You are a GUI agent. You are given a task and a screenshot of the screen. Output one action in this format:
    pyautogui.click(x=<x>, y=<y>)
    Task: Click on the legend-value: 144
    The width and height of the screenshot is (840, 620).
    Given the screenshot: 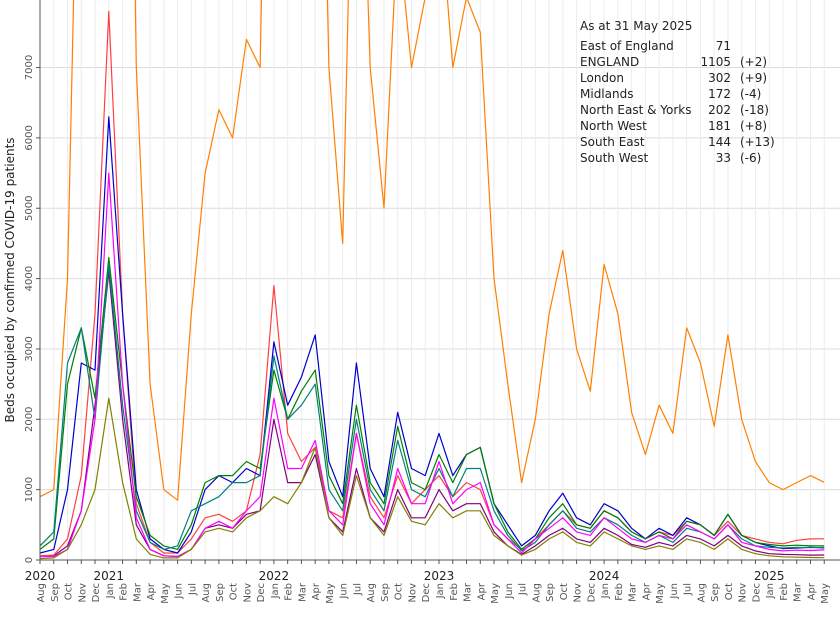 What is the action you would take?
    pyautogui.click(x=719, y=142)
    